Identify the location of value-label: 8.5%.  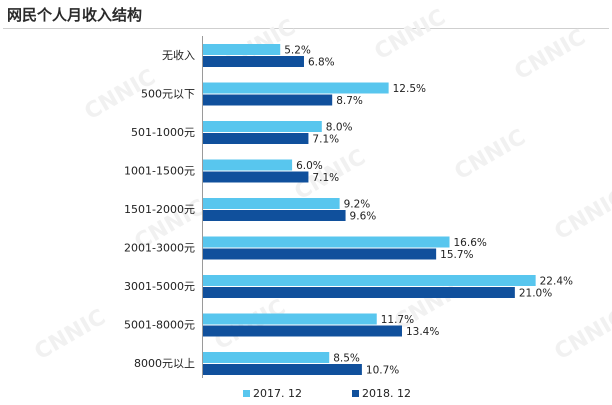
(346, 359).